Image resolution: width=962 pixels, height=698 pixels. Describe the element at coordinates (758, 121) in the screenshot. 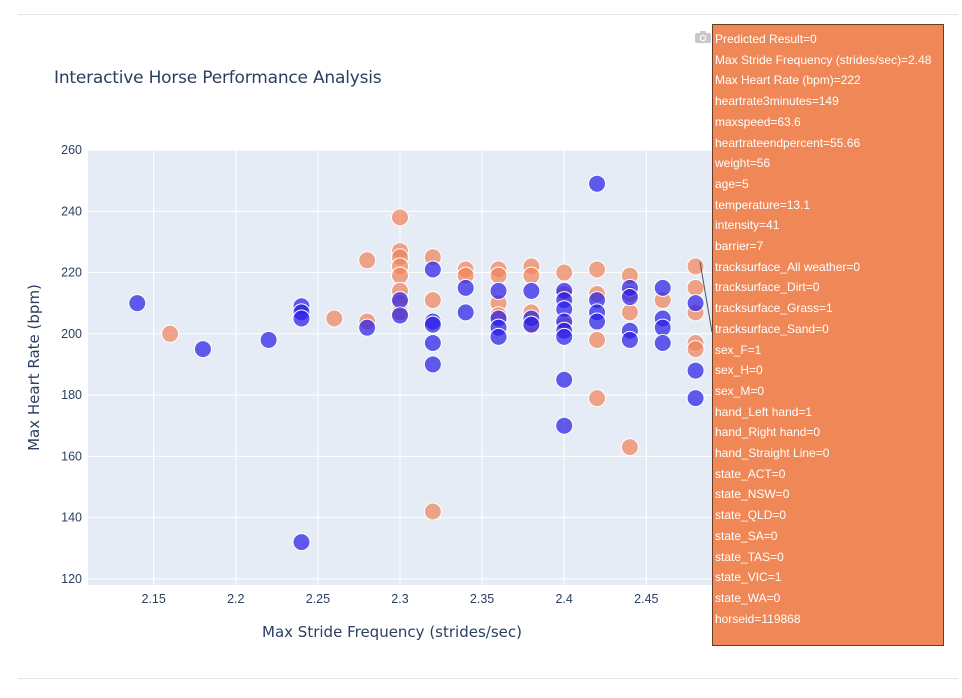

I see `hover-line: maxspeed=63.6` at that location.